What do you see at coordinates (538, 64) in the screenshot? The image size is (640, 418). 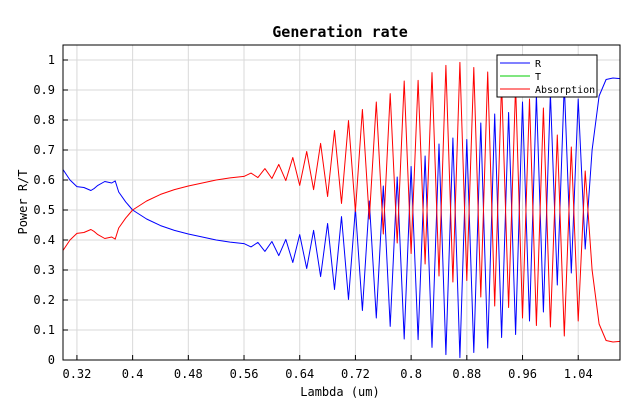 I see `legend-label-r: R` at bounding box center [538, 64].